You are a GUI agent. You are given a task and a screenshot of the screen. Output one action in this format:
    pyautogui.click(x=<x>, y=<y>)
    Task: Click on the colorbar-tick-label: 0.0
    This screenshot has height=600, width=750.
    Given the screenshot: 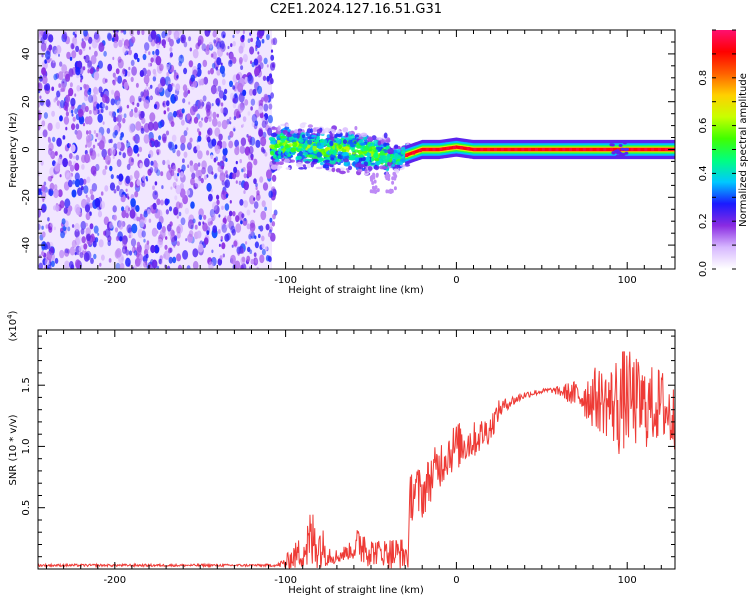 What is the action you would take?
    pyautogui.click(x=703, y=269)
    